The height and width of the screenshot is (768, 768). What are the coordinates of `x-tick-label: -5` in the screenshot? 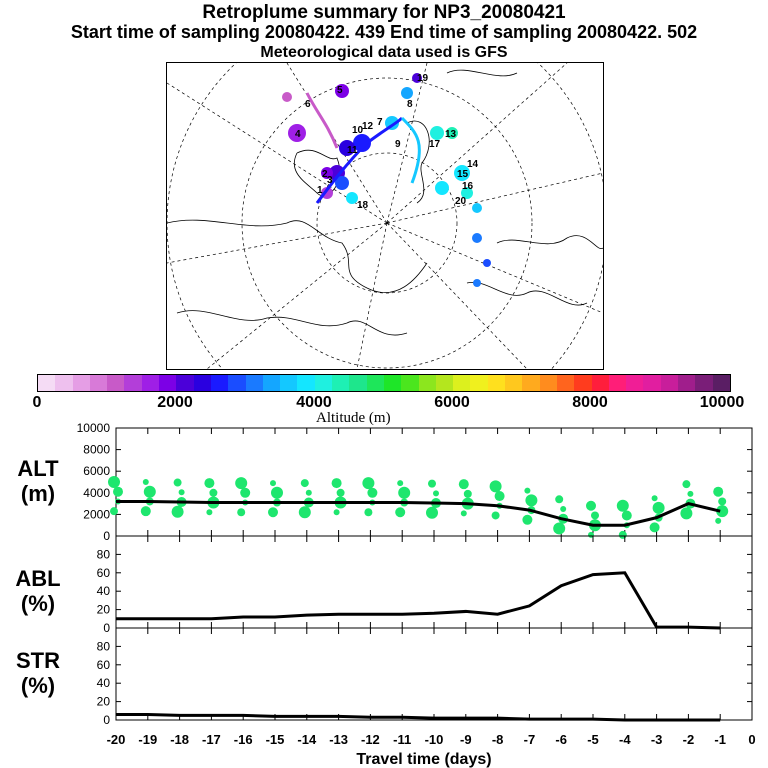 It's located at (593, 739).